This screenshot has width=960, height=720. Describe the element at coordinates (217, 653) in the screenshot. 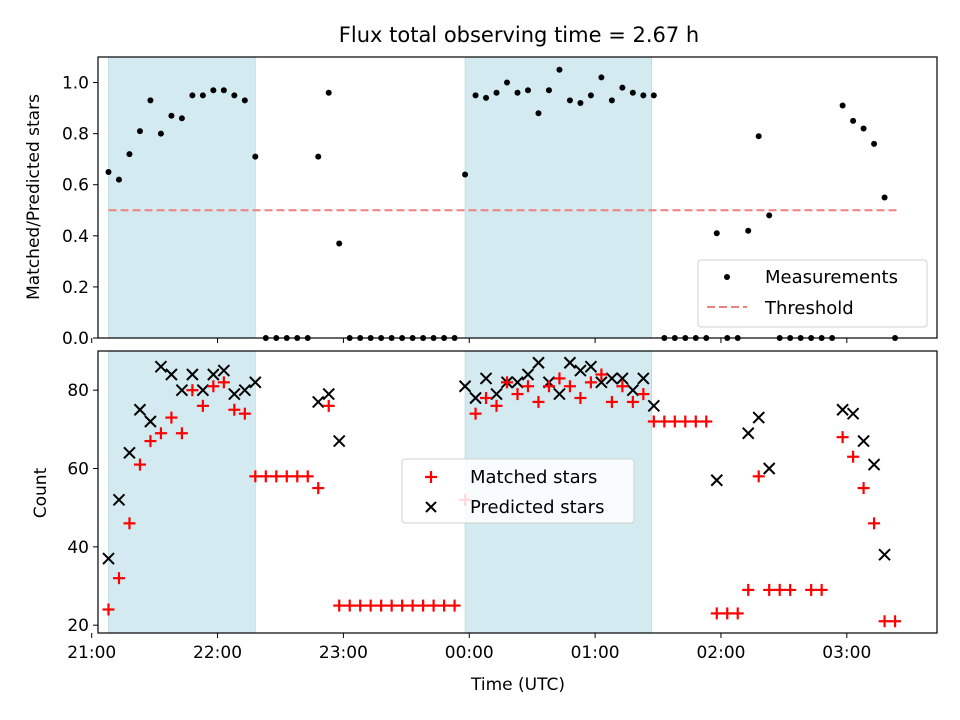

I see `x-tick-label: 22:00` at that location.